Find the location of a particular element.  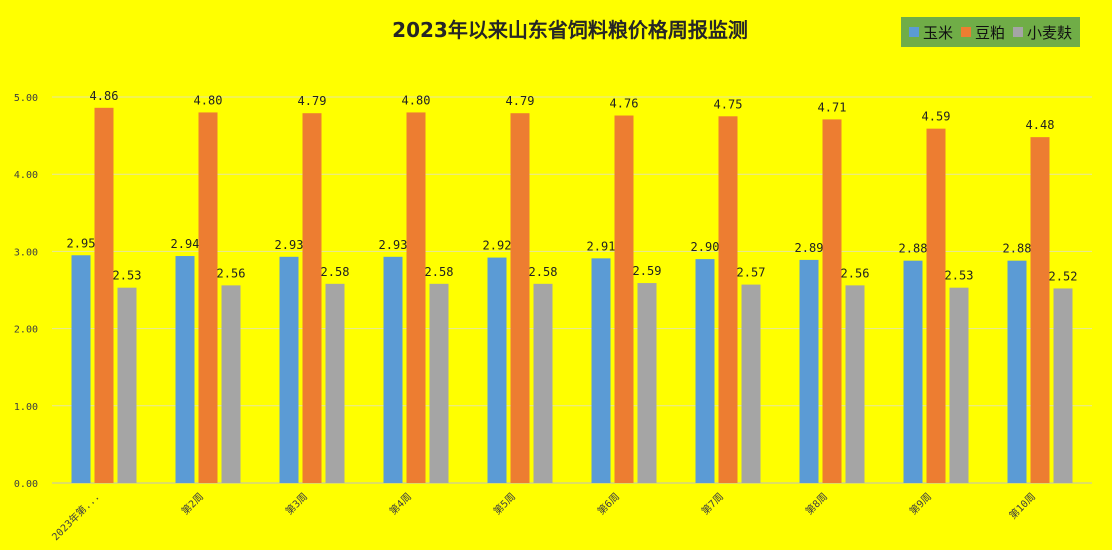

y-tick-label: 4.00 is located at coordinates (26, 175).